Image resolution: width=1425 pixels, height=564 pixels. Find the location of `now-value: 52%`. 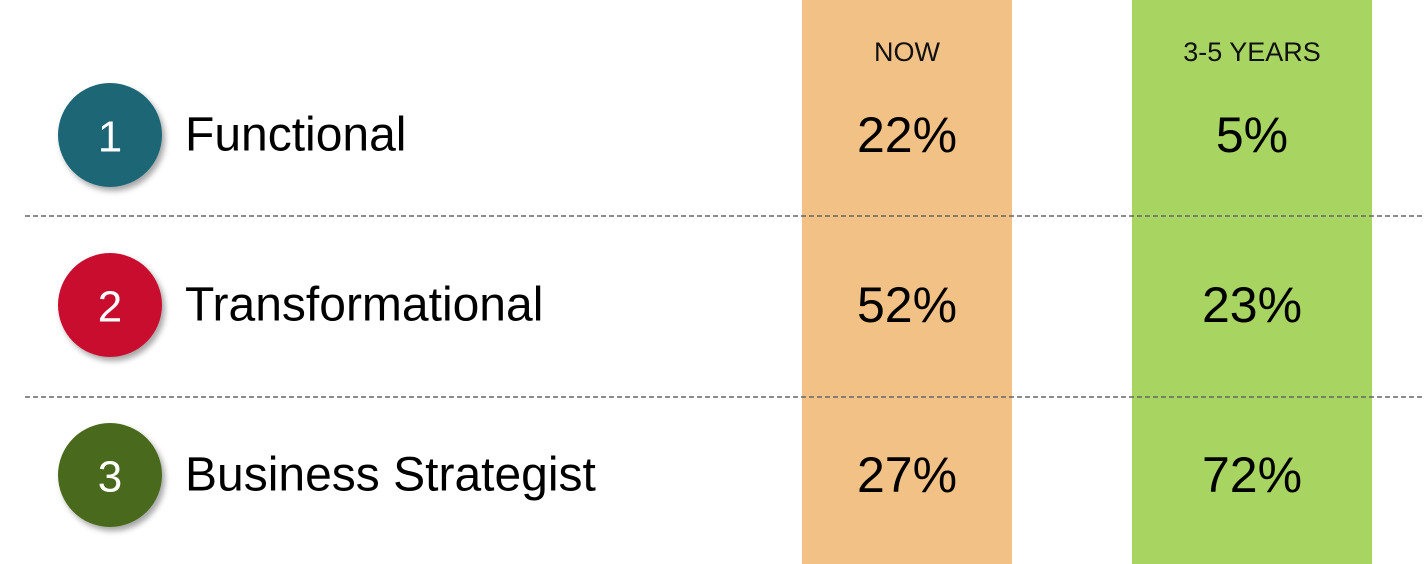

now-value: 52% is located at coordinates (907, 305).